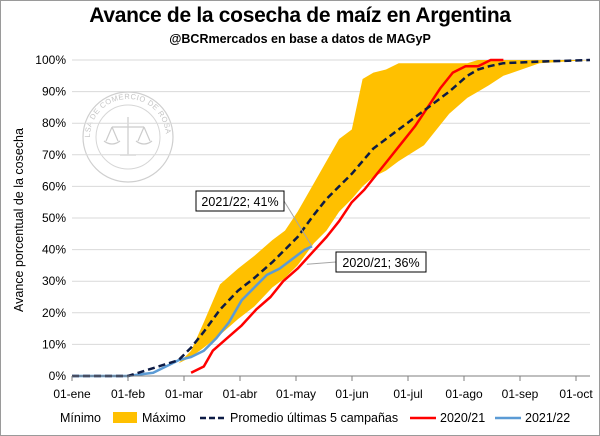  I want to click on legend-label: 2020/21, so click(462, 418).